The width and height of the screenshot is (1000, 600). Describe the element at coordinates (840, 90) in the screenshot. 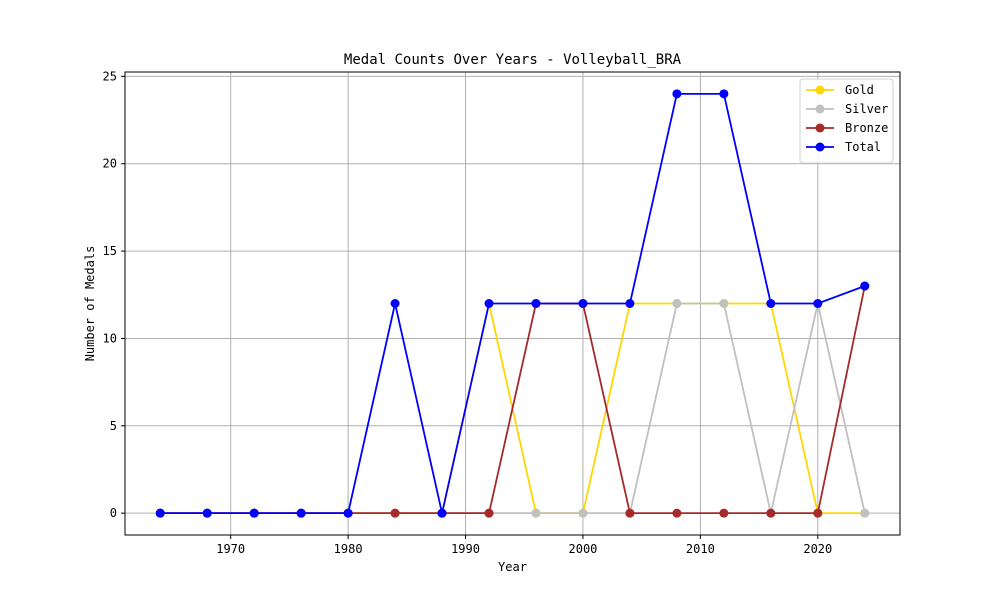

I see `legend-item-gold: Gold` at that location.